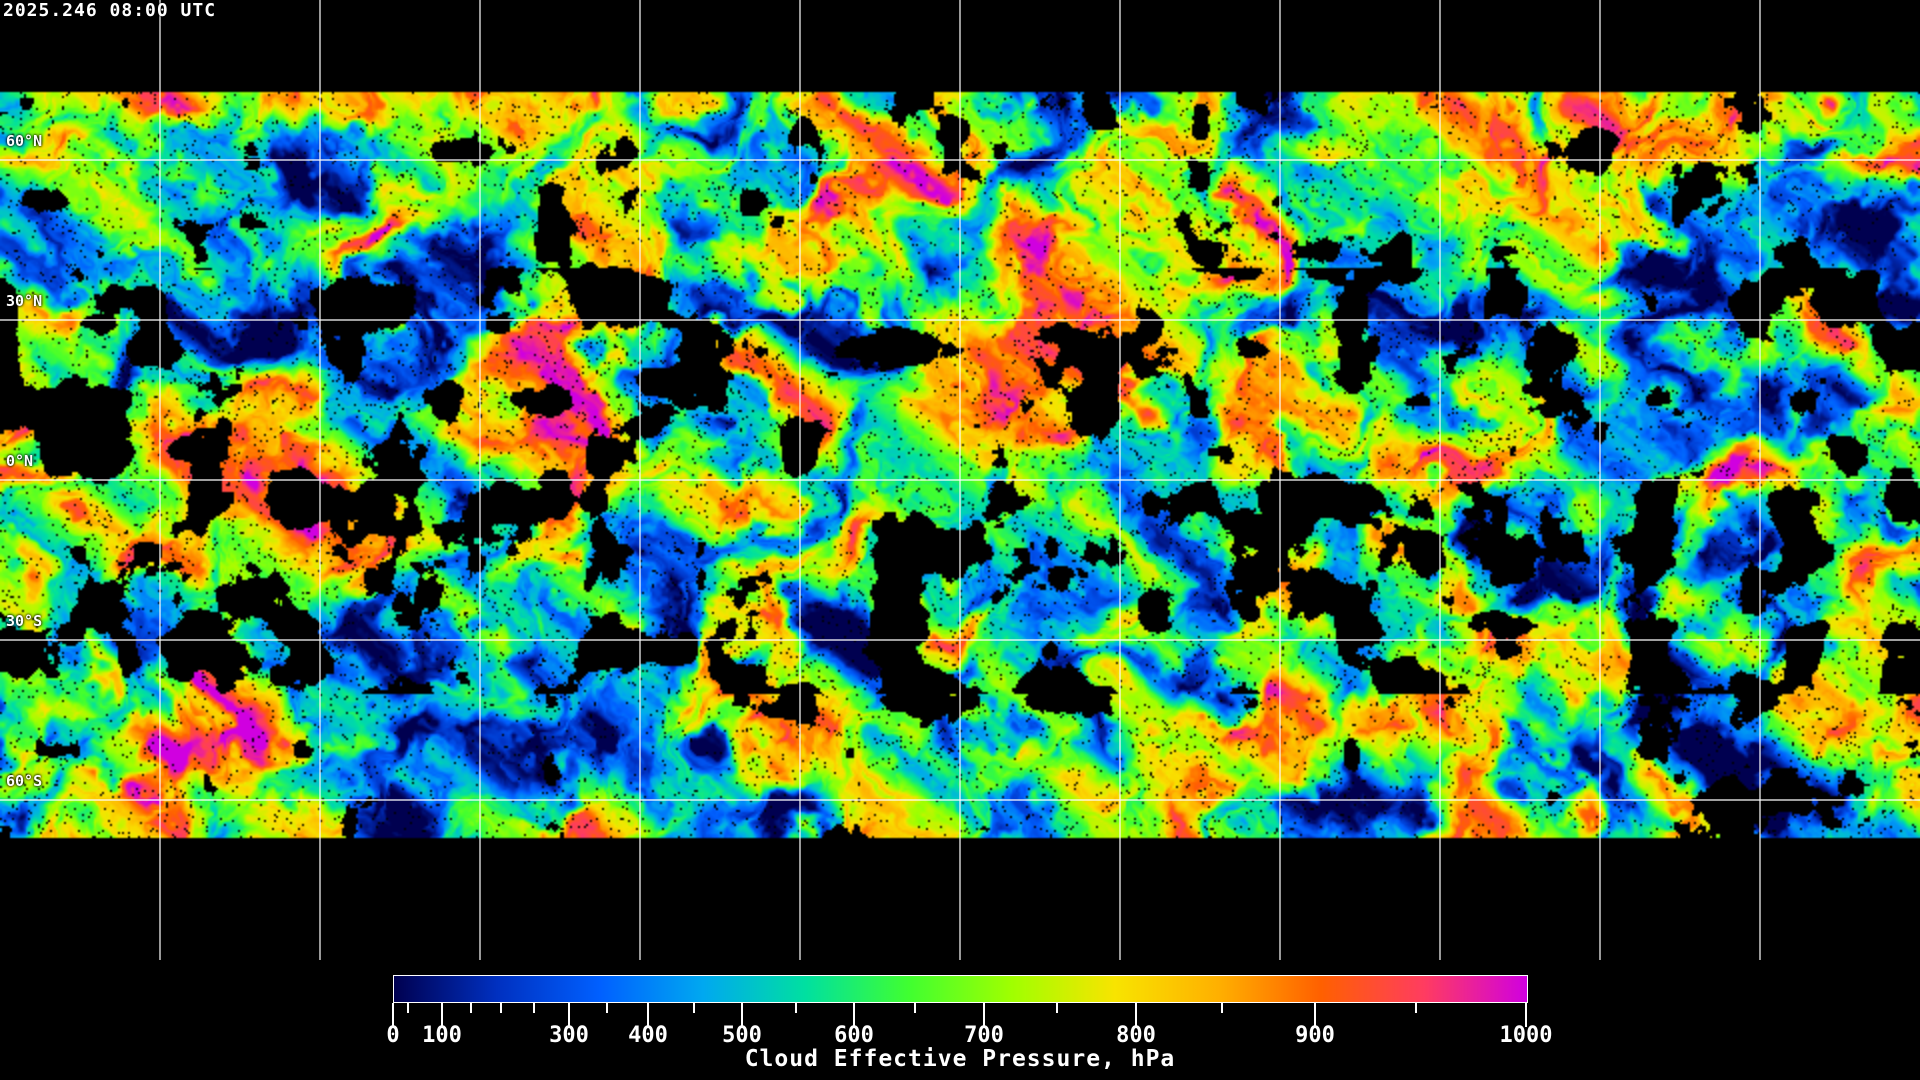  What do you see at coordinates (442, 1035) in the screenshot?
I see `colorbar-tick-label: 100` at bounding box center [442, 1035].